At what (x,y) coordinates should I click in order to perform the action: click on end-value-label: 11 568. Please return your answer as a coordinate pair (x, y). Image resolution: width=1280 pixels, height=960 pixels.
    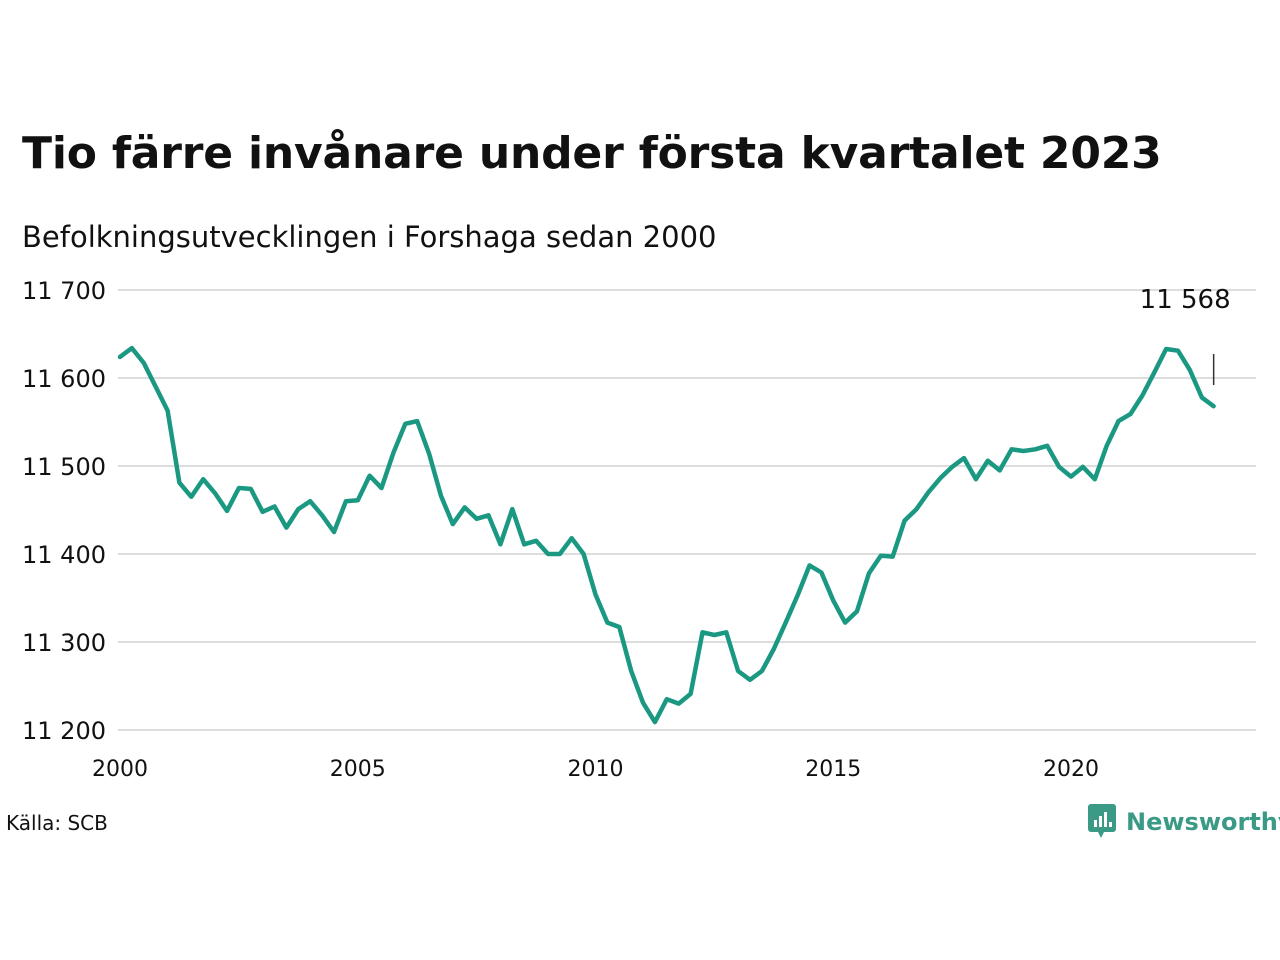
    Looking at the image, I should click on (1185, 300).